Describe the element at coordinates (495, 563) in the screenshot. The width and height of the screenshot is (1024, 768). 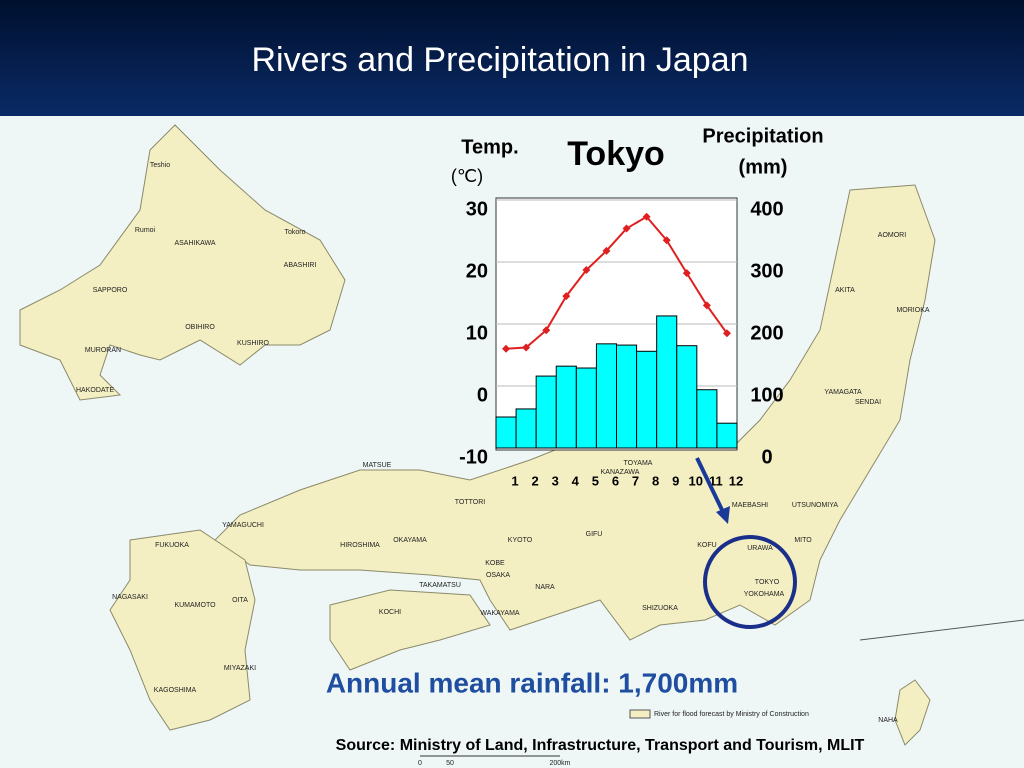
I see `map-label: KOBE` at that location.